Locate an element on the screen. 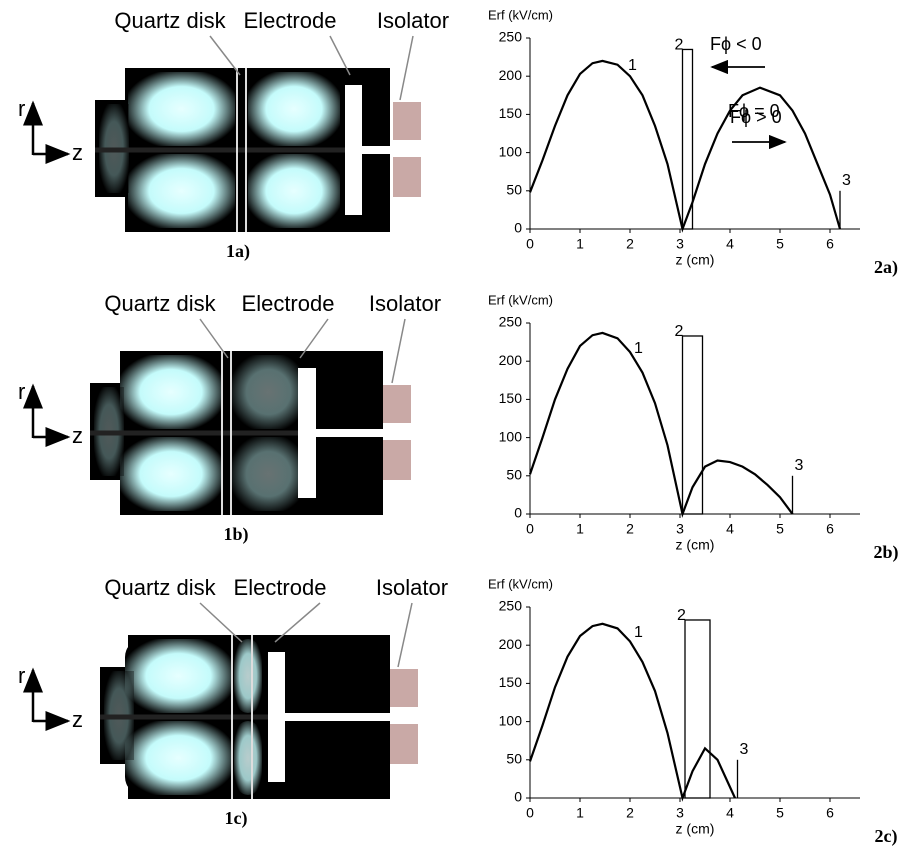  panel-label: 2c) is located at coordinates (886, 836).